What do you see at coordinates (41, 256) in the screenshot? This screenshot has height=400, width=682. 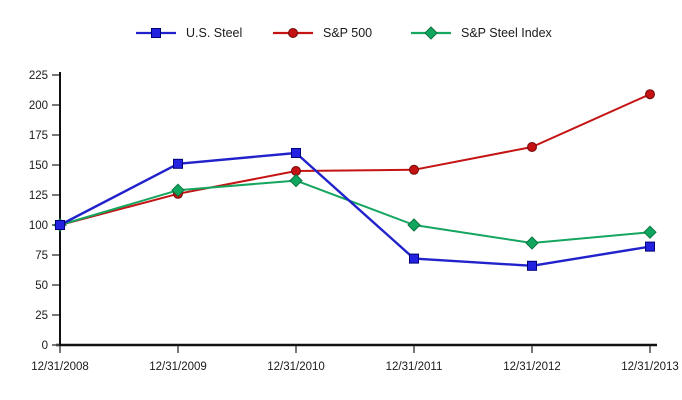 I see `y-tick-label: 75` at bounding box center [41, 256].